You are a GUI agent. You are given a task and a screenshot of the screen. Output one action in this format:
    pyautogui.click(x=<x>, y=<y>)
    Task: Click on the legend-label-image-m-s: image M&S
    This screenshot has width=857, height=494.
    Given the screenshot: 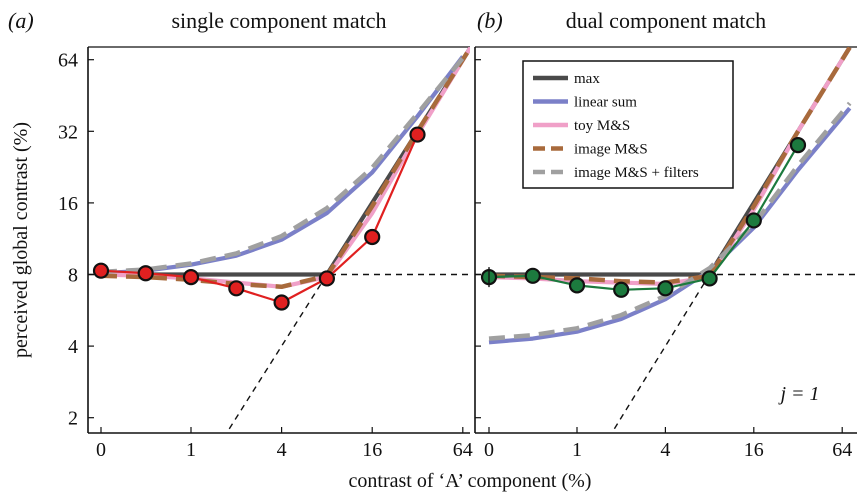 What is the action you would take?
    pyautogui.click(x=611, y=150)
    